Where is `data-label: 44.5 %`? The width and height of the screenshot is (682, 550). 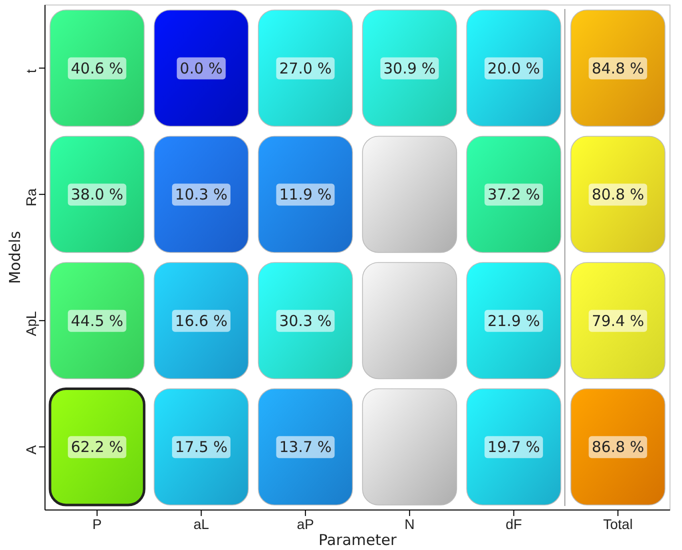
data-label: 44.5 % is located at coordinates (97, 321).